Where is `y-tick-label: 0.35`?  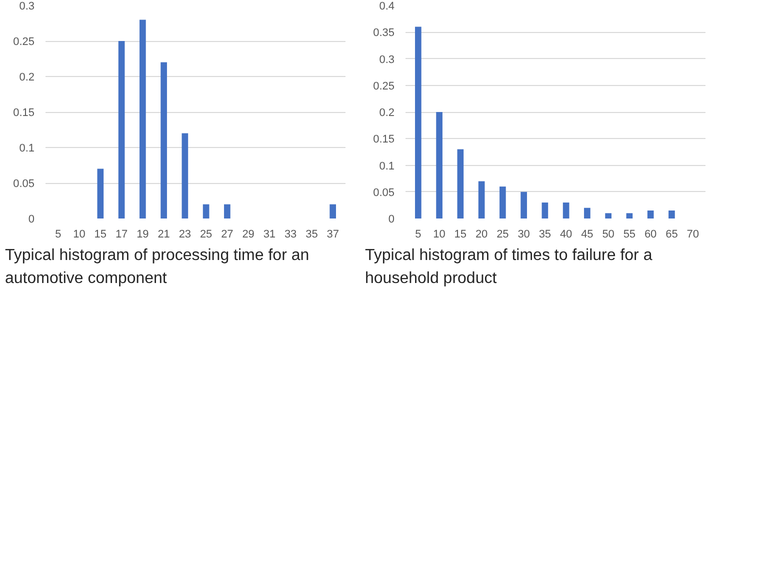 y-tick-label: 0.35 is located at coordinates (384, 33).